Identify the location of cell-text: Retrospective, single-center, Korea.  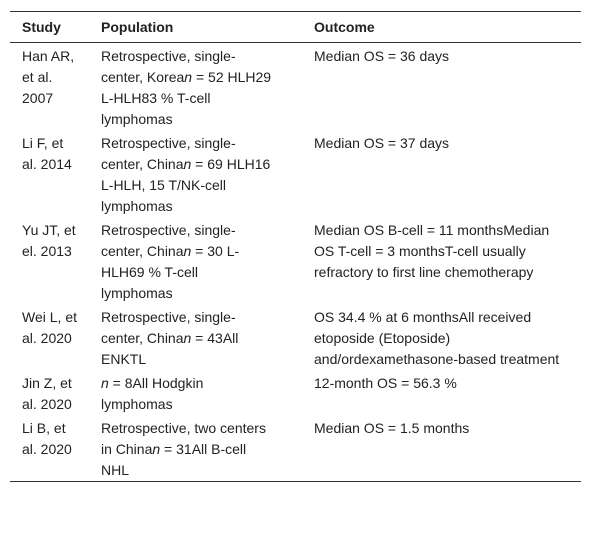
(168, 66).